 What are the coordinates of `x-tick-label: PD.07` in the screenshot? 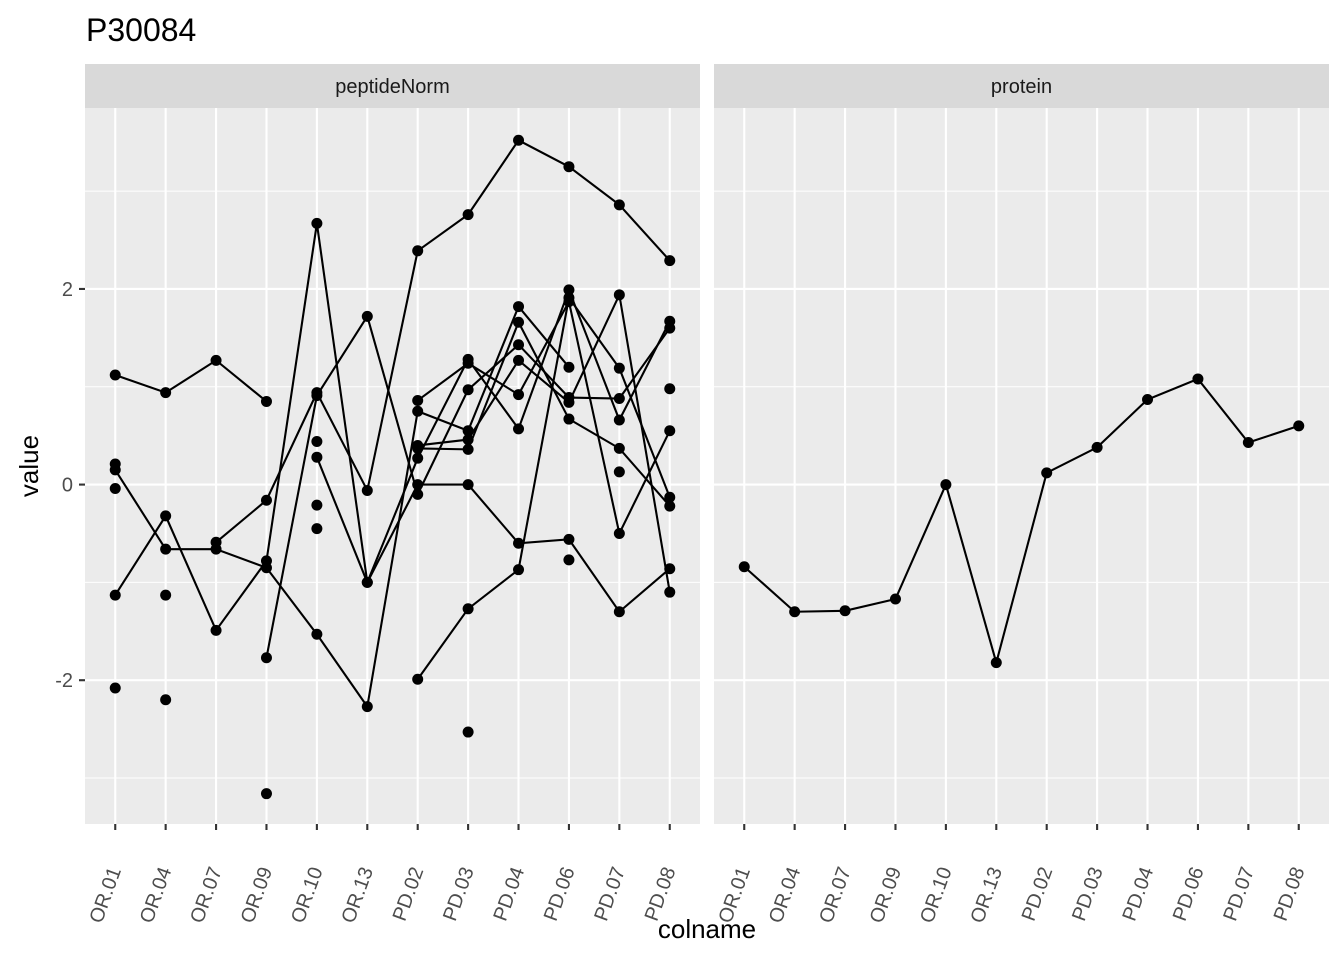 It's located at (1239, 894).